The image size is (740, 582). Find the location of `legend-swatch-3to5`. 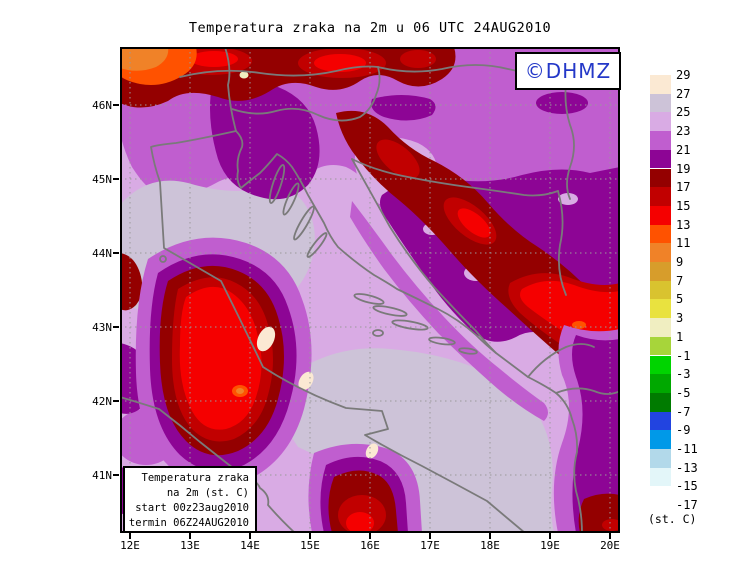

legend-swatch-3to5 is located at coordinates (660, 309).